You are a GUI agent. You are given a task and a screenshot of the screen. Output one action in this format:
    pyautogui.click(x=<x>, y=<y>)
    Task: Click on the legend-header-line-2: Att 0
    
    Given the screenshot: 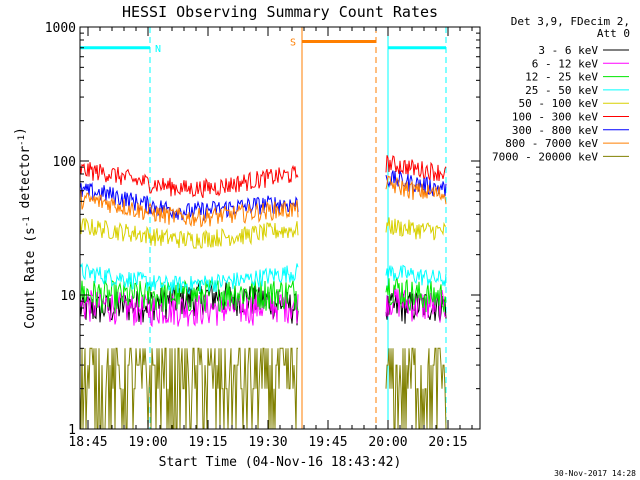 What is the action you would take?
    pyautogui.click(x=613, y=33)
    